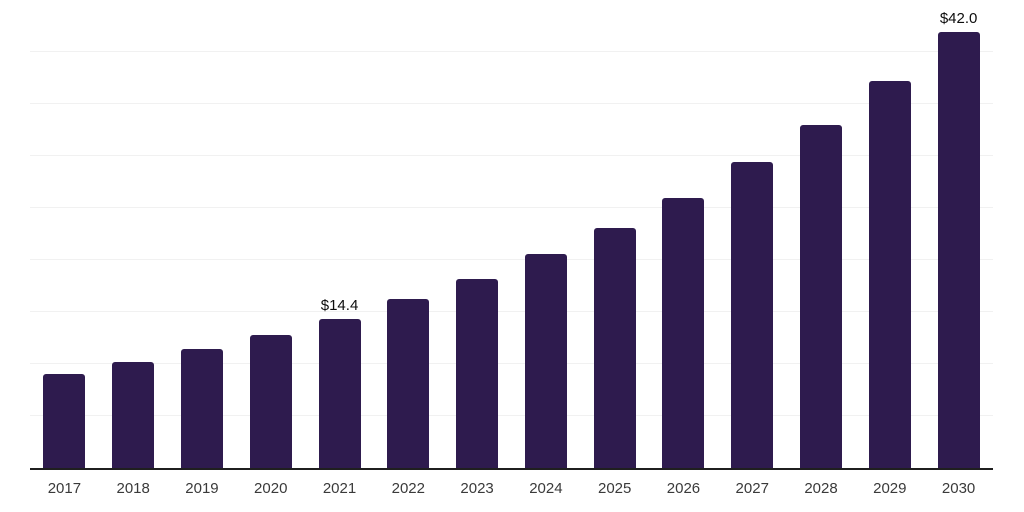 This screenshot has width=1024, height=512. I want to click on x-tick-label-2020: 2020, so click(271, 488).